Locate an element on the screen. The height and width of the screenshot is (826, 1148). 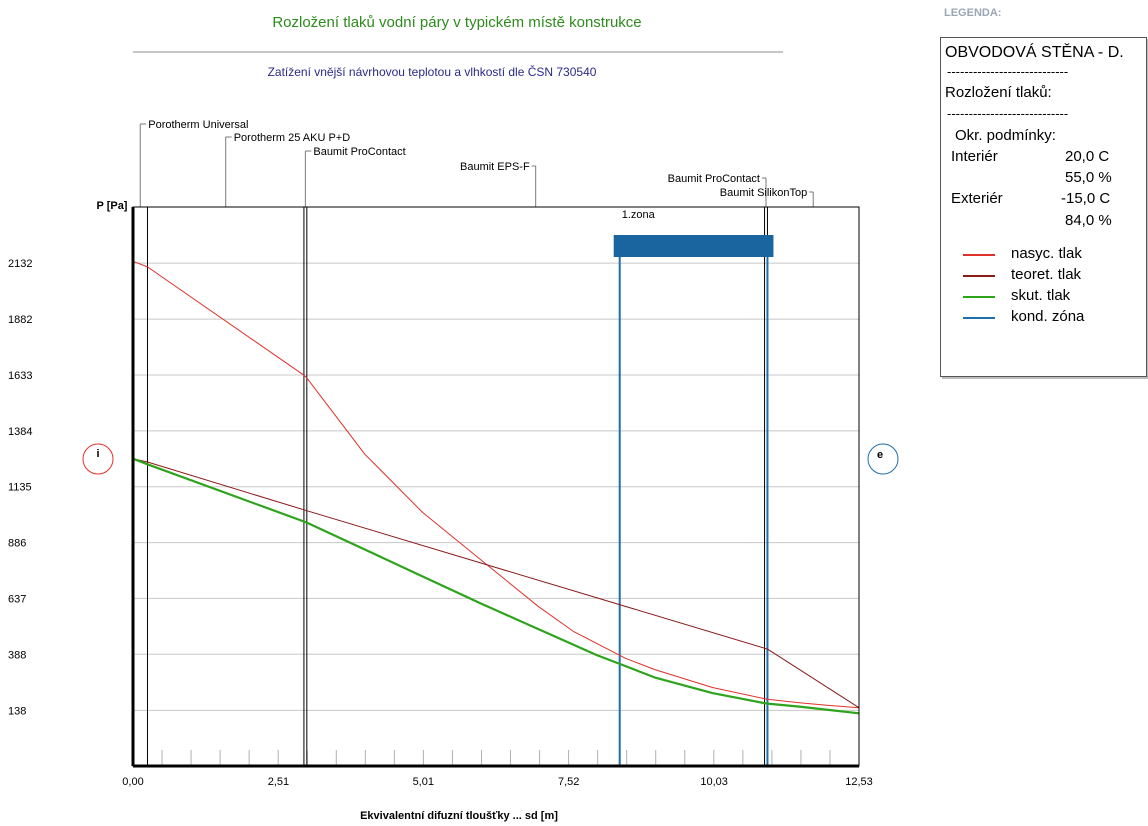
x-tick-label: 2,51 is located at coordinates (278, 782).